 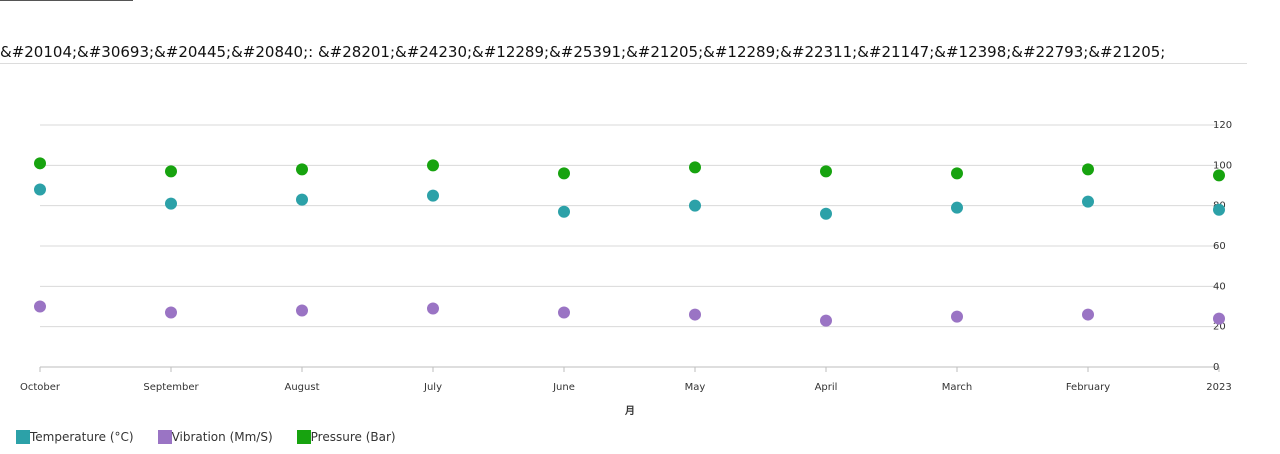 What do you see at coordinates (1088, 201) in the screenshot?
I see `data-point-1-9: Temperature (°C): 82` at bounding box center [1088, 201].